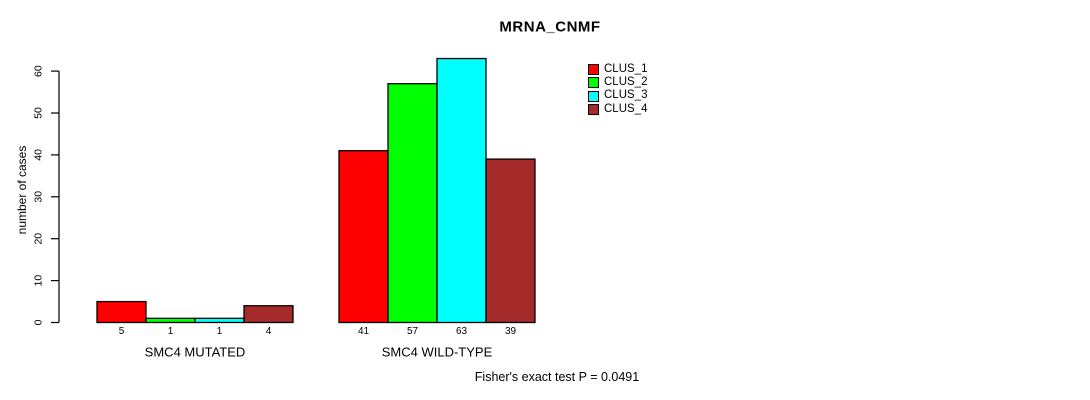 Image resolution: width=1090 pixels, height=400 pixels. Describe the element at coordinates (121, 312) in the screenshot. I see `bar-clus_1-group0` at that location.